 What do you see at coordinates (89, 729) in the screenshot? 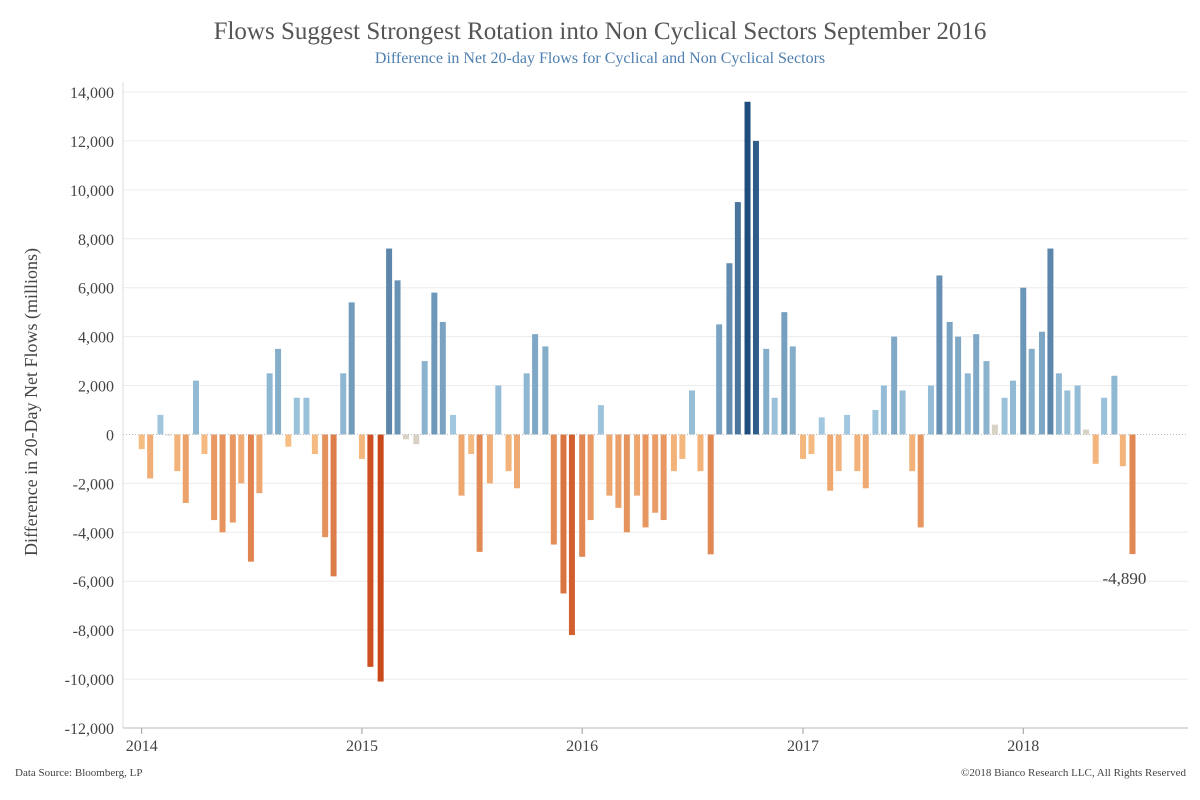
I see `y-tick-label: -12,000` at bounding box center [89, 729].